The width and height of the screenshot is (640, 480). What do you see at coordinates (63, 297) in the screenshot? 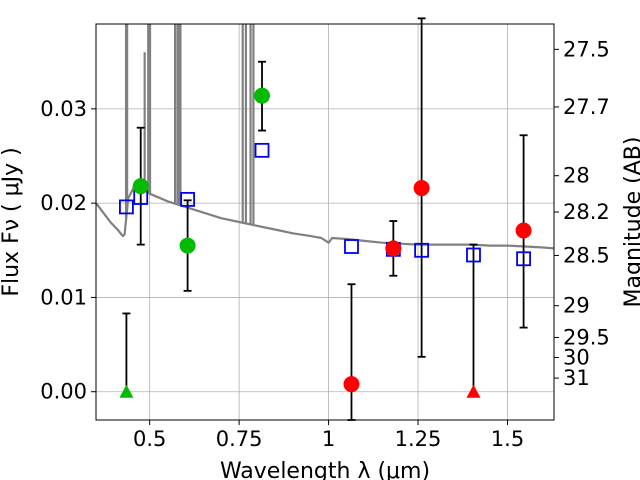
I see `y-tick-label: 0.01` at bounding box center [63, 297].